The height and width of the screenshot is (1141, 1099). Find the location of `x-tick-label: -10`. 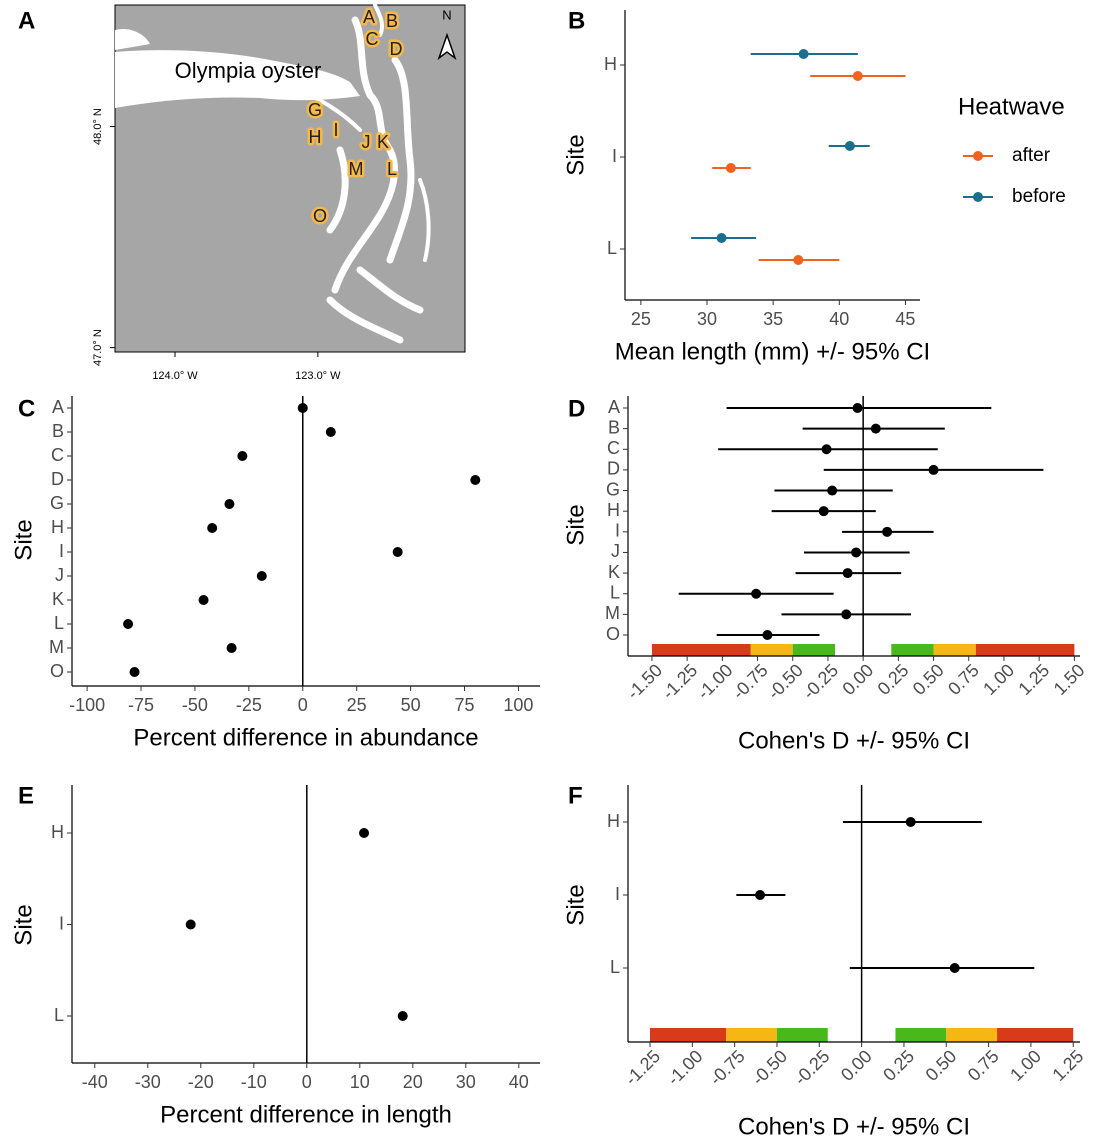

x-tick-label: -10 is located at coordinates (254, 1082).